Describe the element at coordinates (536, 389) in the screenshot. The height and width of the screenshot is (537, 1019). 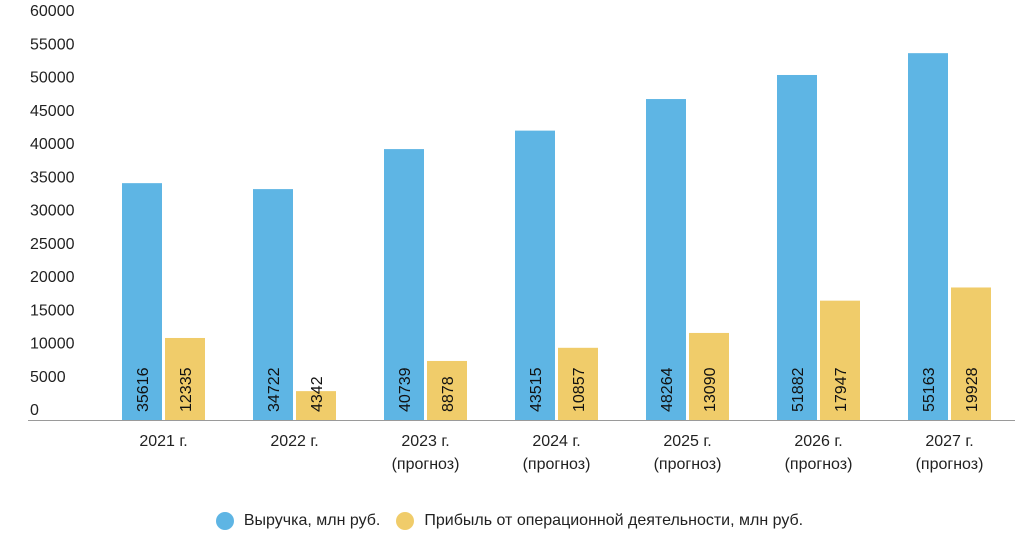
I see `bar-value-label: 43515` at that location.